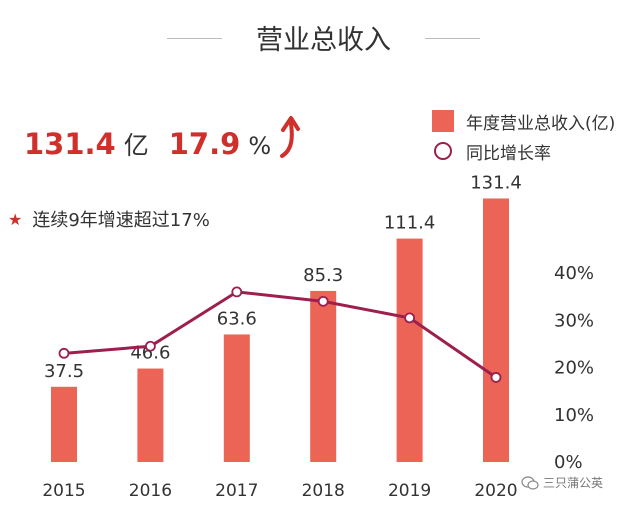 The image size is (640, 512). What do you see at coordinates (323, 301) in the screenshot?
I see `growth-point-2018` at bounding box center [323, 301].